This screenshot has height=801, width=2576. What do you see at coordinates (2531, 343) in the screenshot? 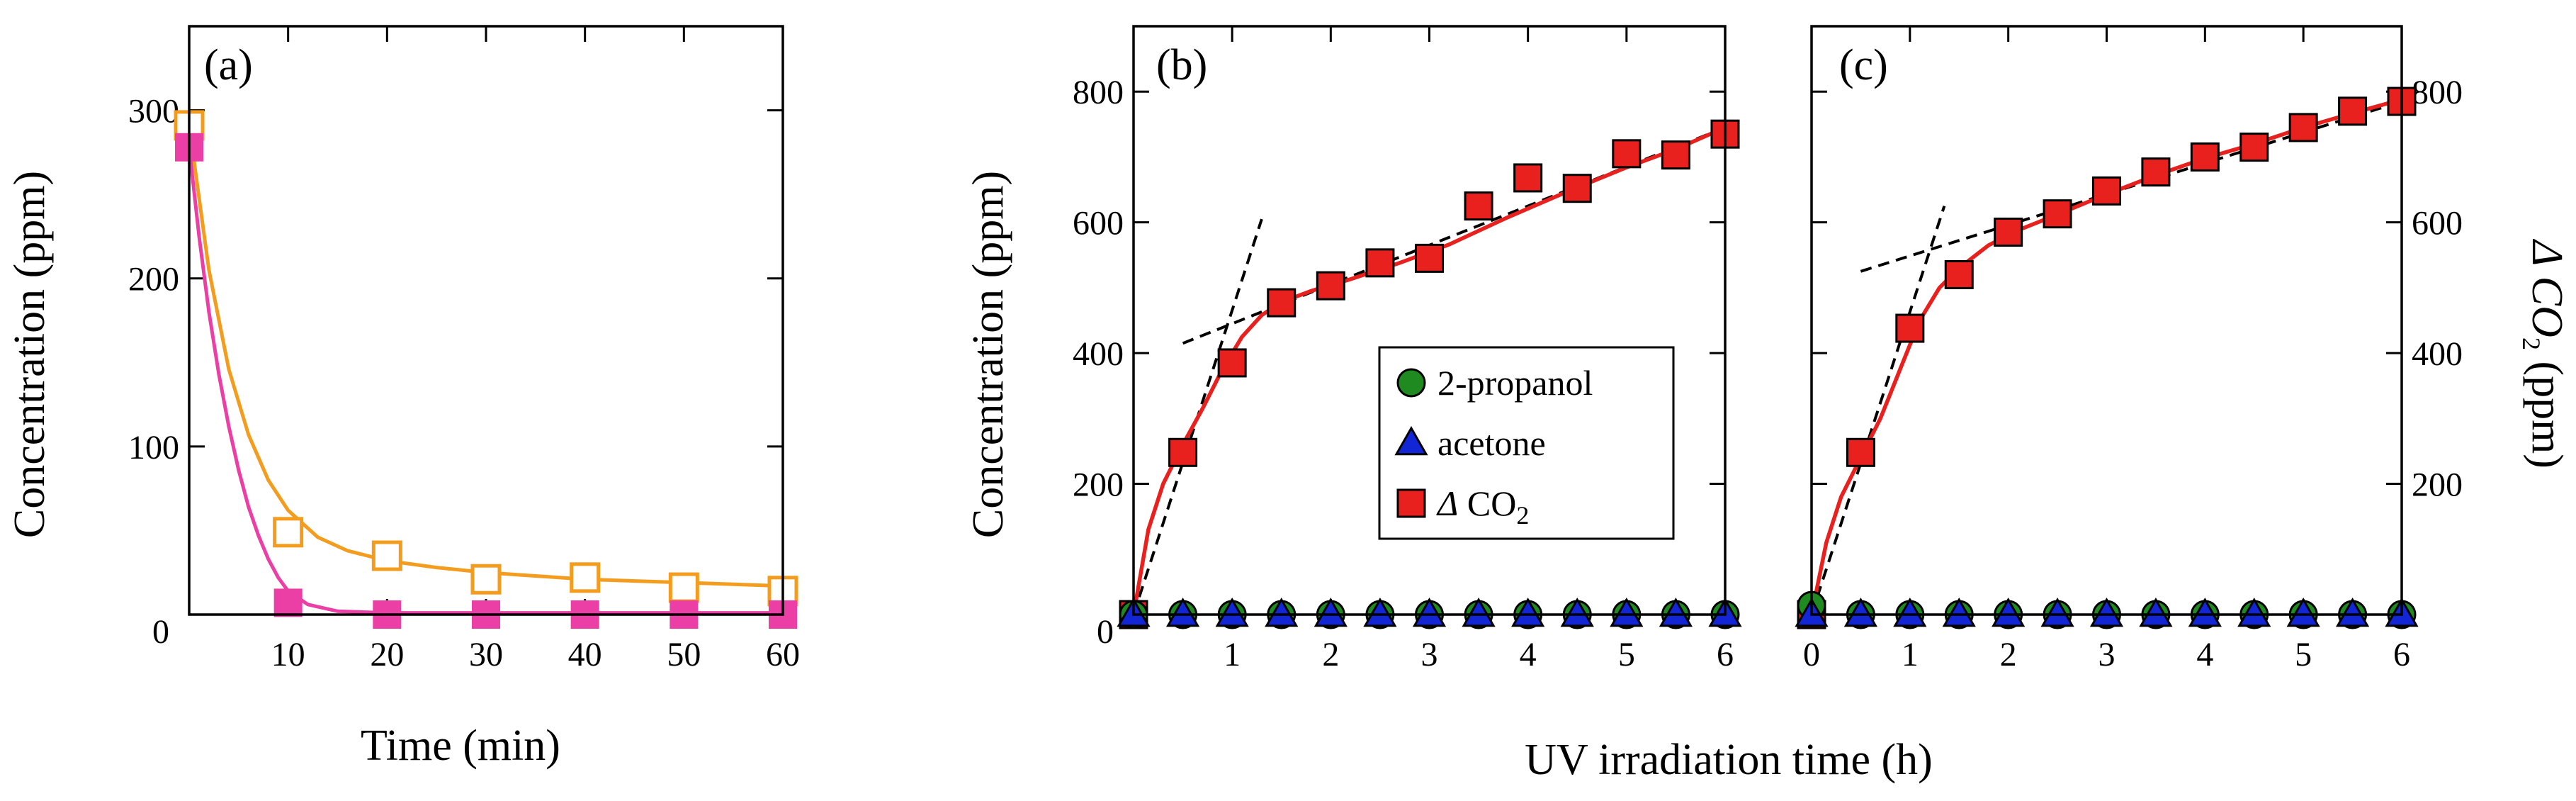
I see `panel-c-ylabel-right-sub: 2` at bounding box center [2531, 343].